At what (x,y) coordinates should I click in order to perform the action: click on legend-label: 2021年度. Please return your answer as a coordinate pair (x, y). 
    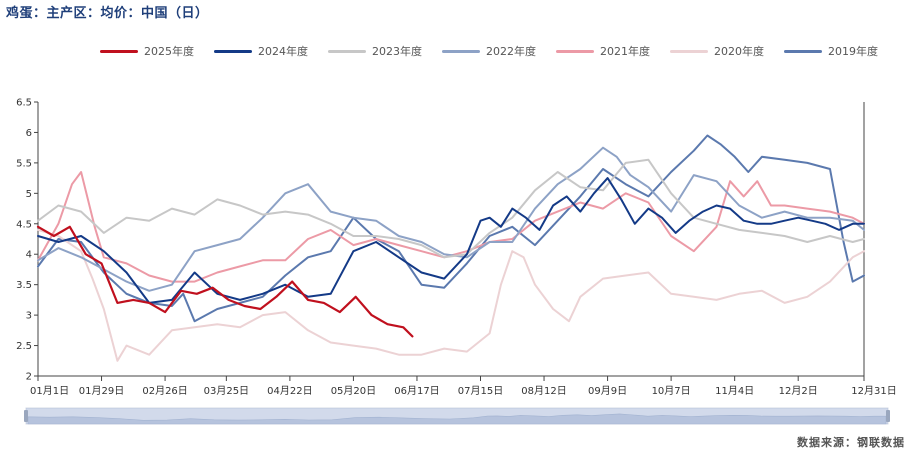
    Looking at the image, I should click on (625, 51).